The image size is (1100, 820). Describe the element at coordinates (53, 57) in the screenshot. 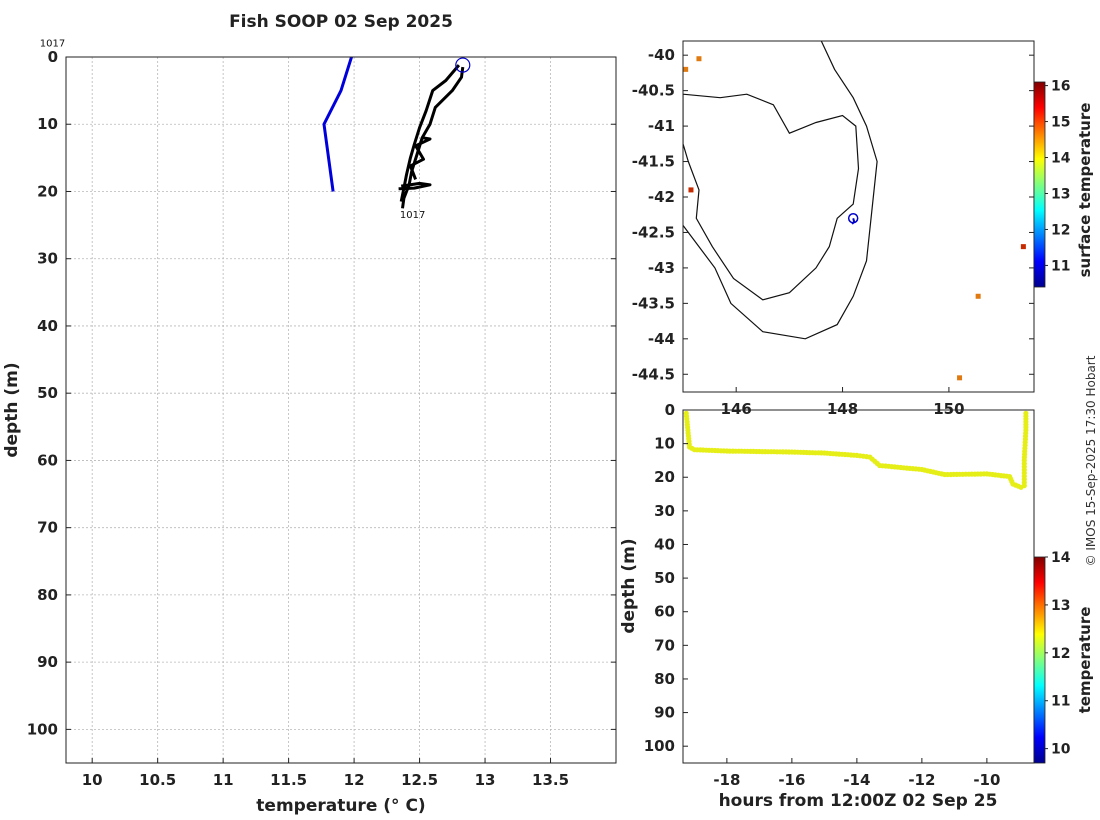

I see `profile-y-tick-label: 0` at that location.